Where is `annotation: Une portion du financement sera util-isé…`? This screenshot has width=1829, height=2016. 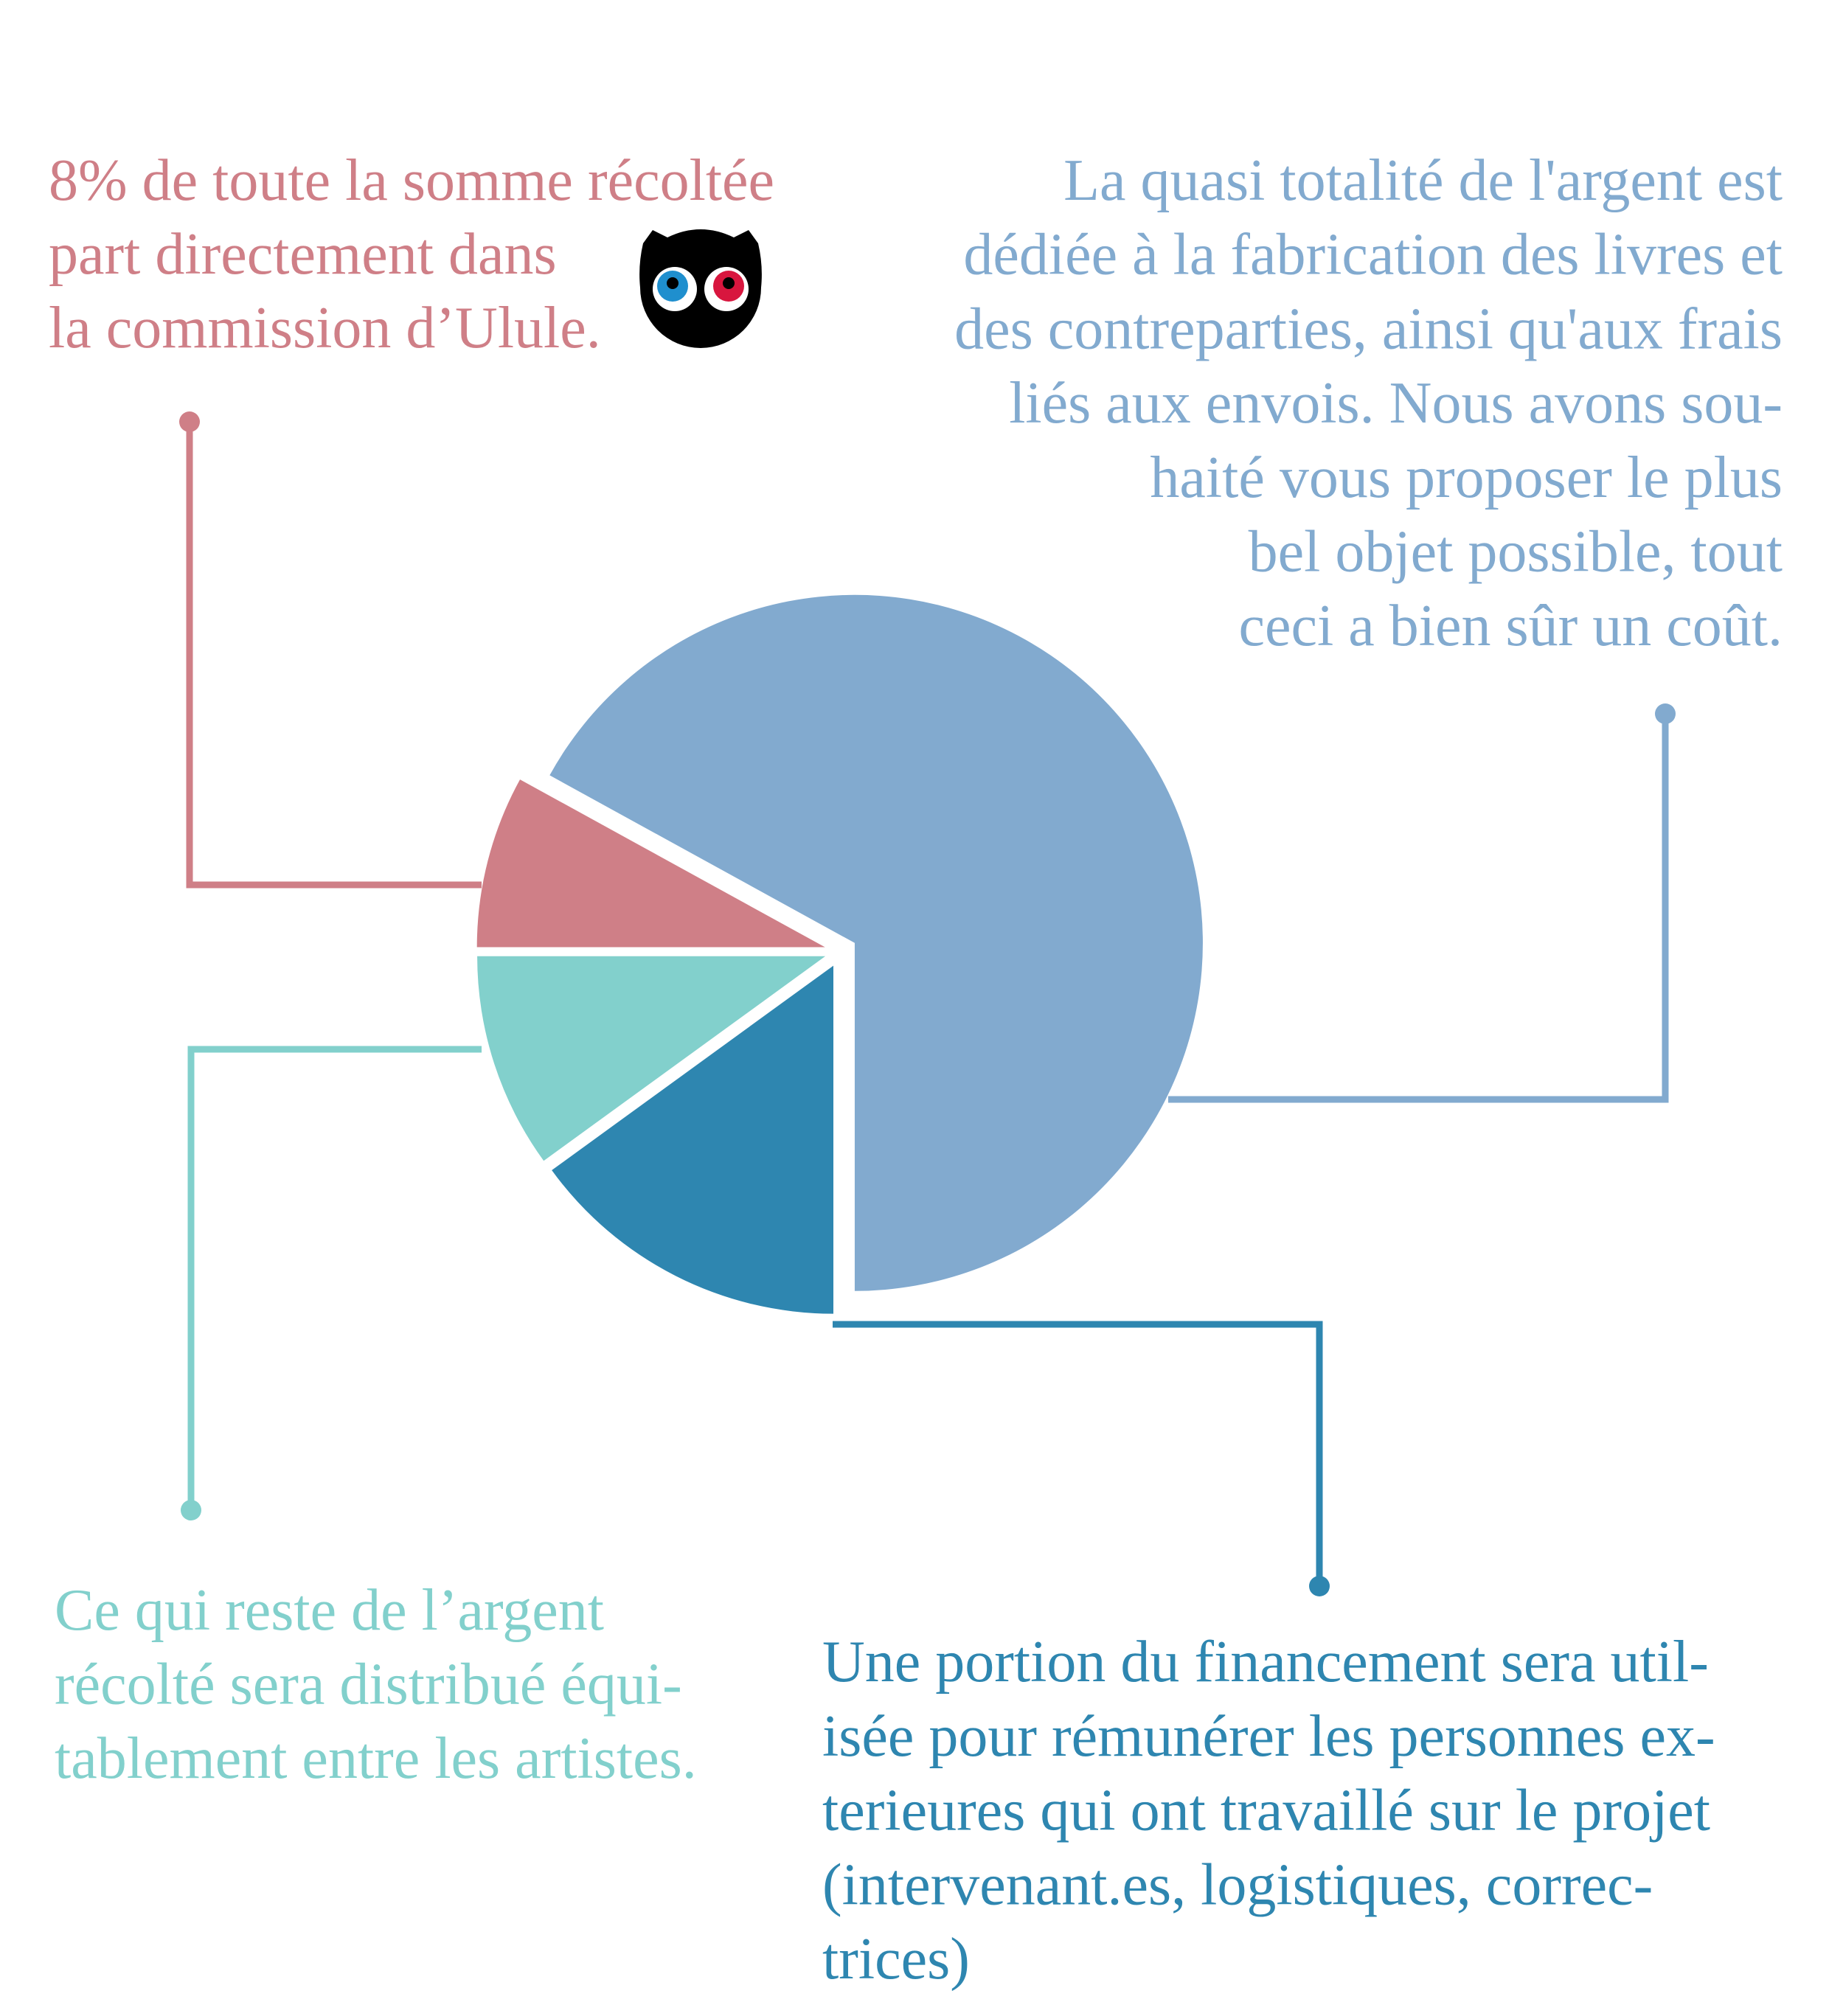
annotation: Une portion du financement sera util-isé… is located at coordinates (1268, 1811).